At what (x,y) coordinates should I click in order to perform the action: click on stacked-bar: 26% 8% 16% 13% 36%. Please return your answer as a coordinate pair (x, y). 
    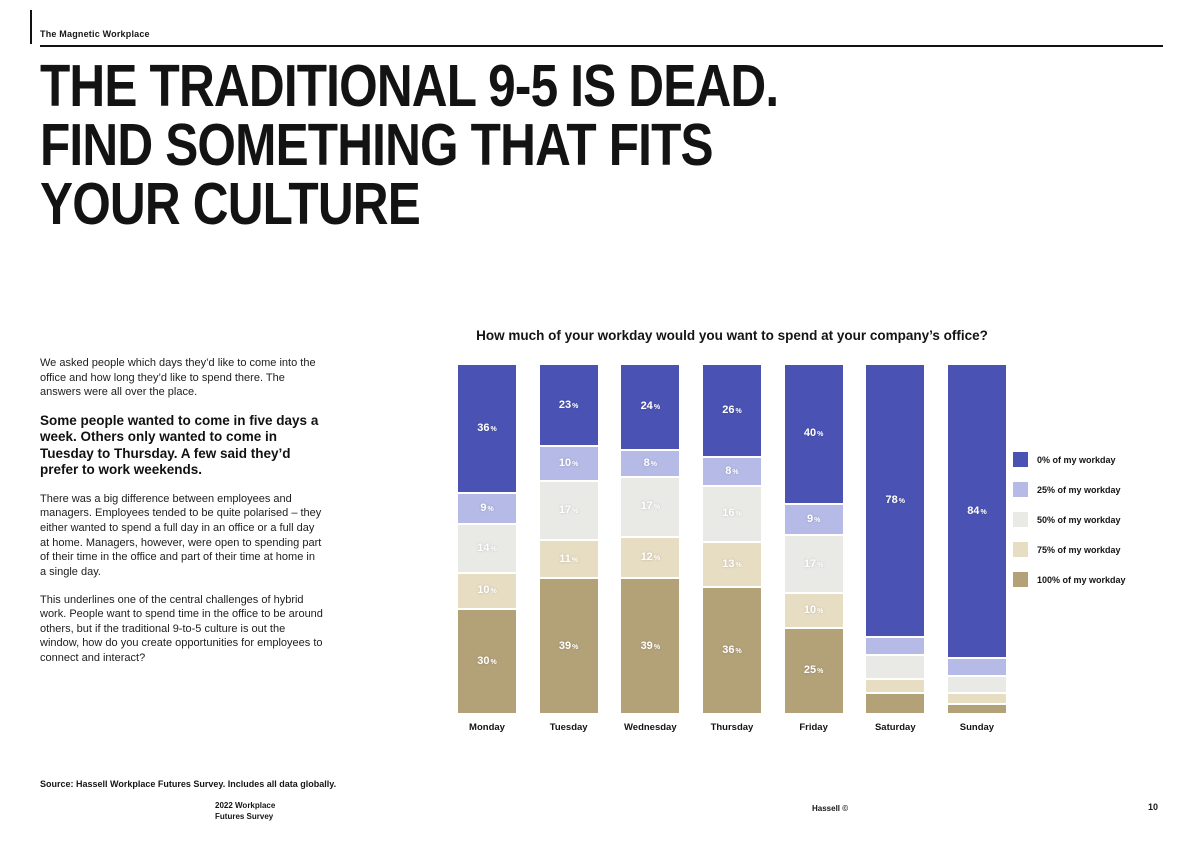
    Looking at the image, I should click on (731, 539).